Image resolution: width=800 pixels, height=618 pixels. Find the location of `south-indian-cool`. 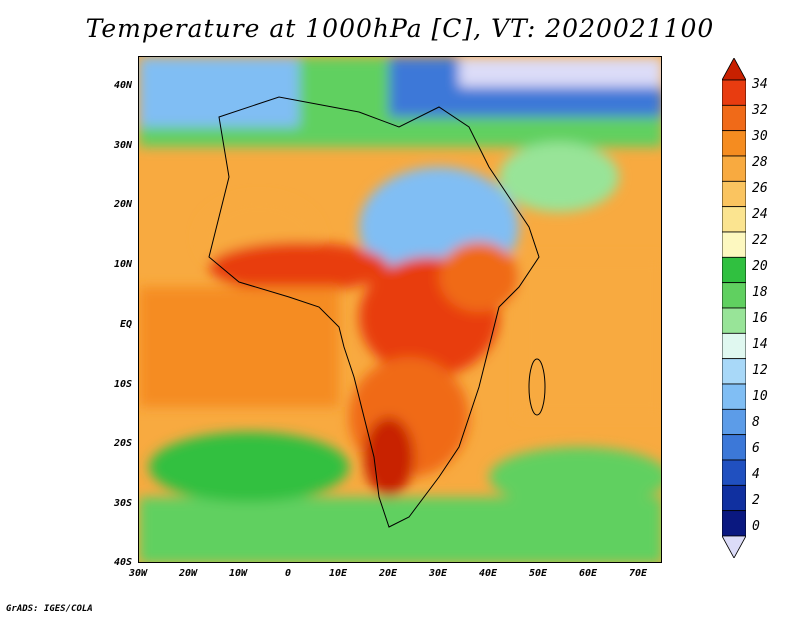

south-indian-cool is located at coordinates (575, 477).